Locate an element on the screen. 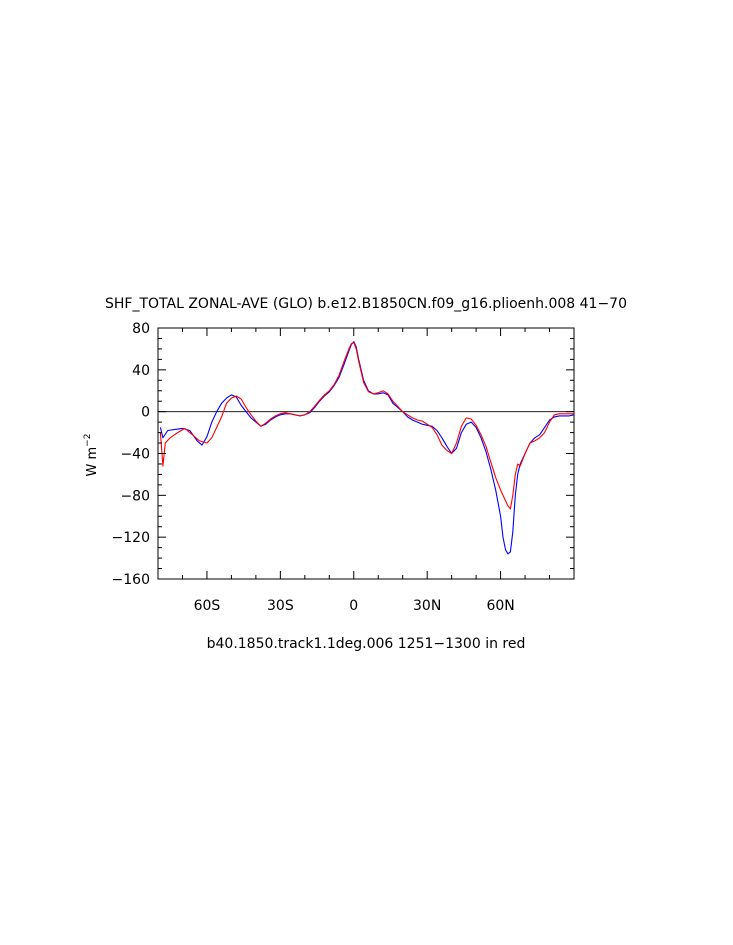 The image size is (733, 945). y-axis-label-exponent: −2 is located at coordinates (88, 440).